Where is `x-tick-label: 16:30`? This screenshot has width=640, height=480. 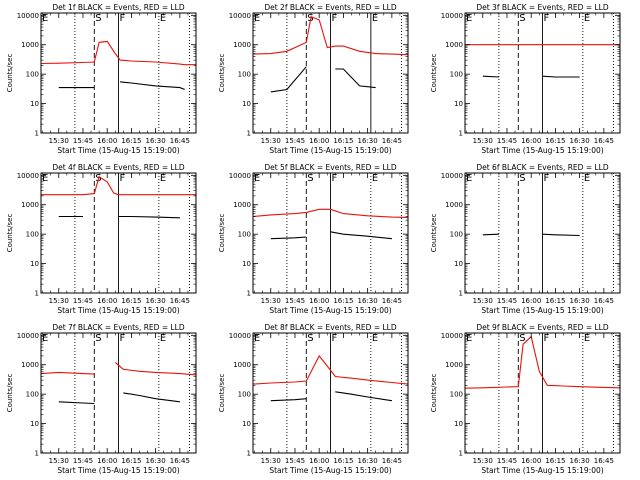 x-tick-label: 16:30 is located at coordinates (156, 301).